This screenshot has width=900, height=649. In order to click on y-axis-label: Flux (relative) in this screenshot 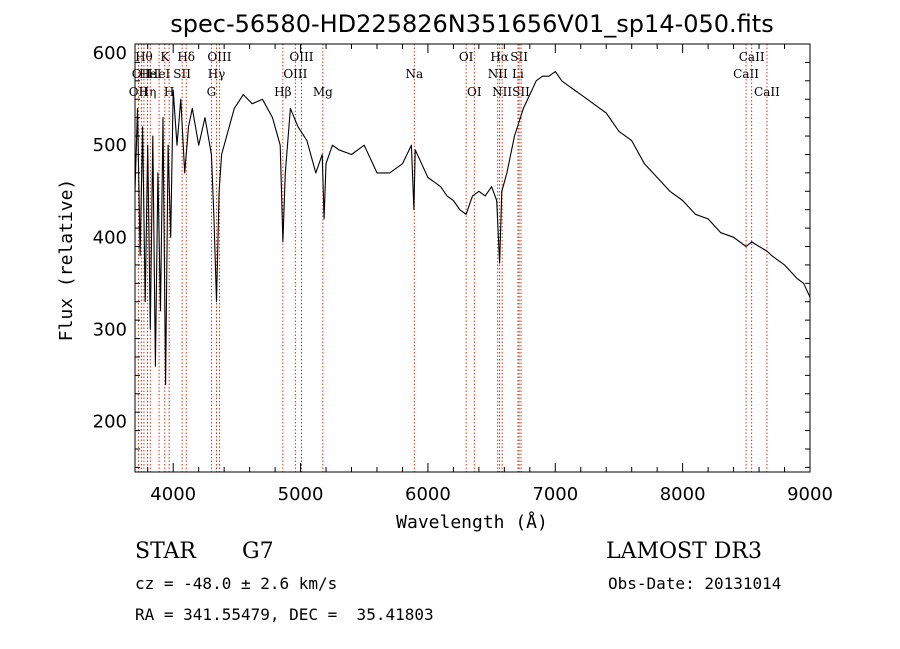, I will do `click(66, 260)`.